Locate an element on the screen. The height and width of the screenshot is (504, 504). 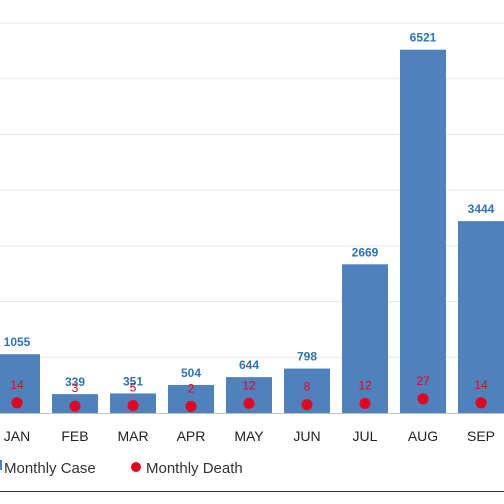
bar-label-feb: 339 is located at coordinates (75, 382).